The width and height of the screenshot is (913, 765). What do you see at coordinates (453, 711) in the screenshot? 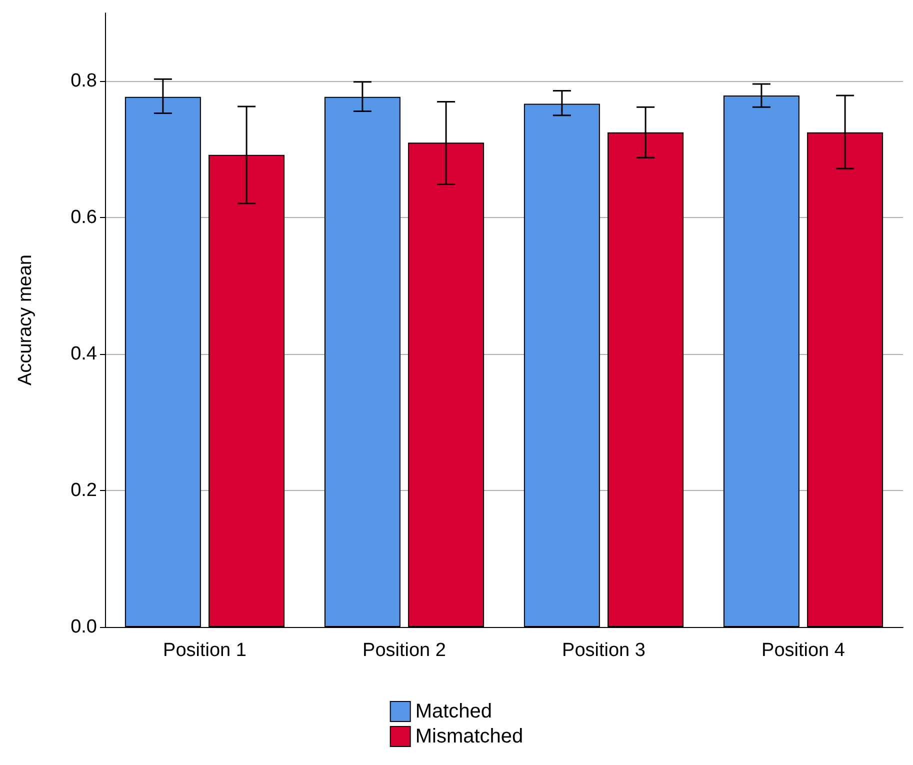
I see `legend-label: Matched` at bounding box center [453, 711].